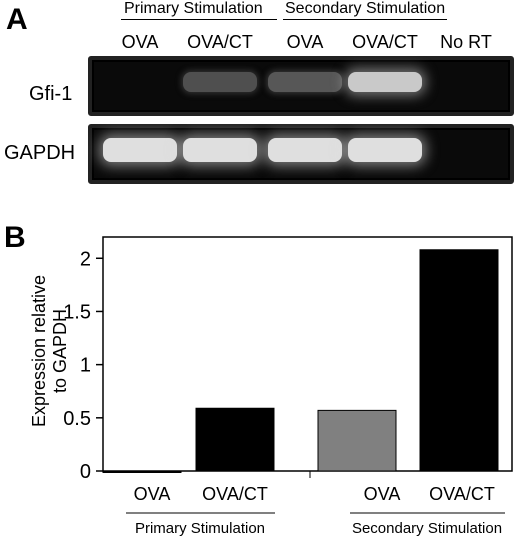  I want to click on y-axis-label: Expression relative to GAPDH, so click(49, 351).